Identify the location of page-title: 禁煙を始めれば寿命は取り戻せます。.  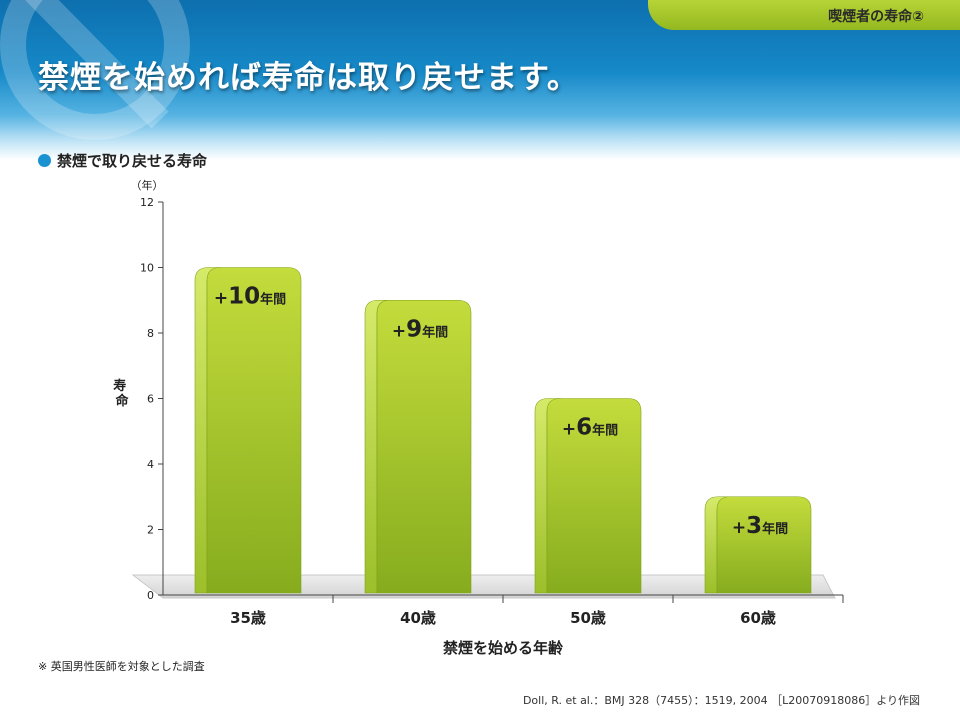
(308, 78).